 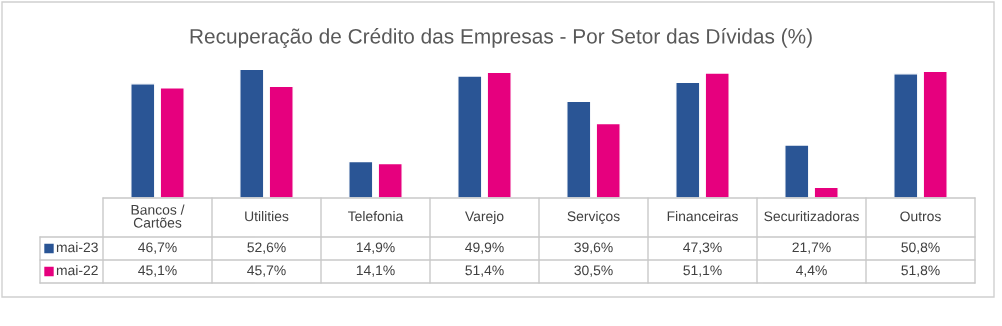 I want to click on x-tick-label: Utilities, so click(x=267, y=216).